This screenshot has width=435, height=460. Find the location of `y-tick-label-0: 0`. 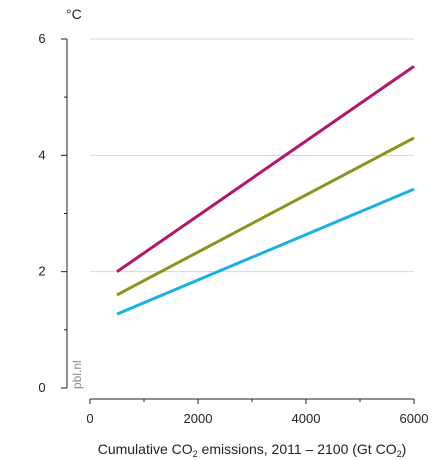

y-tick-label-0: 0 is located at coordinates (41, 387).